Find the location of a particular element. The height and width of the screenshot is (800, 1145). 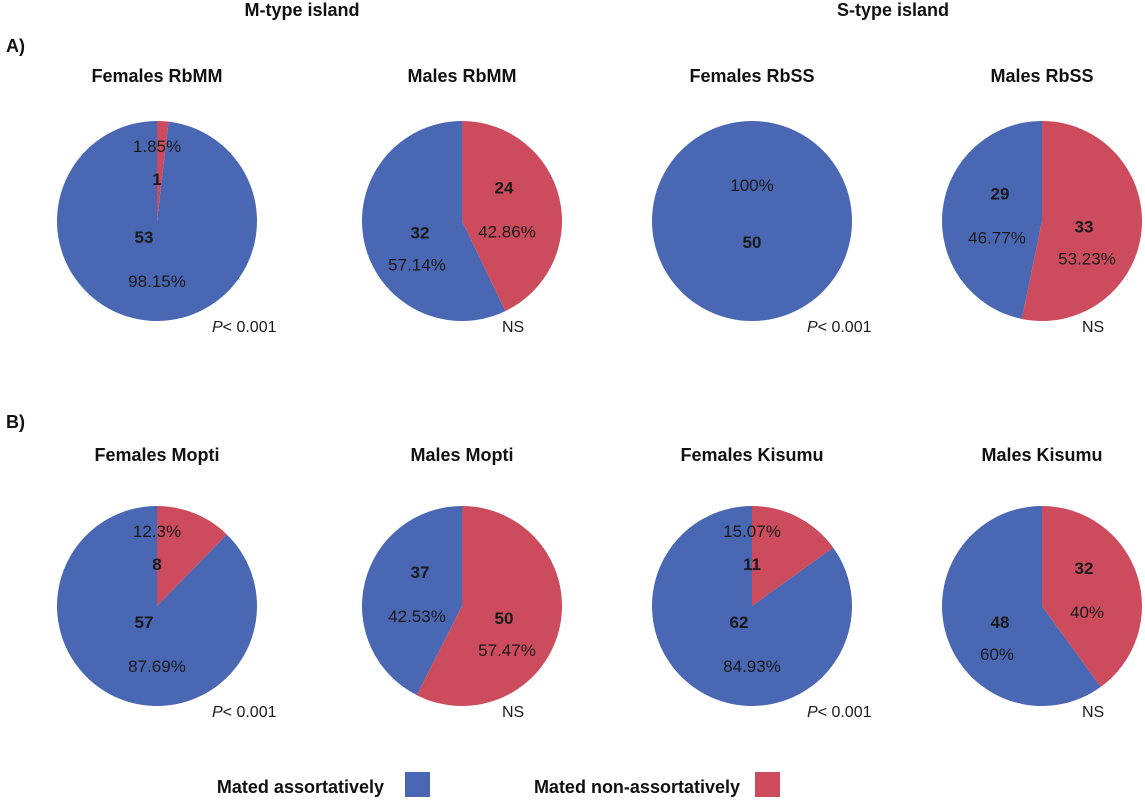

percent-label-assortative-males-kisumu: 60% is located at coordinates (997, 654).